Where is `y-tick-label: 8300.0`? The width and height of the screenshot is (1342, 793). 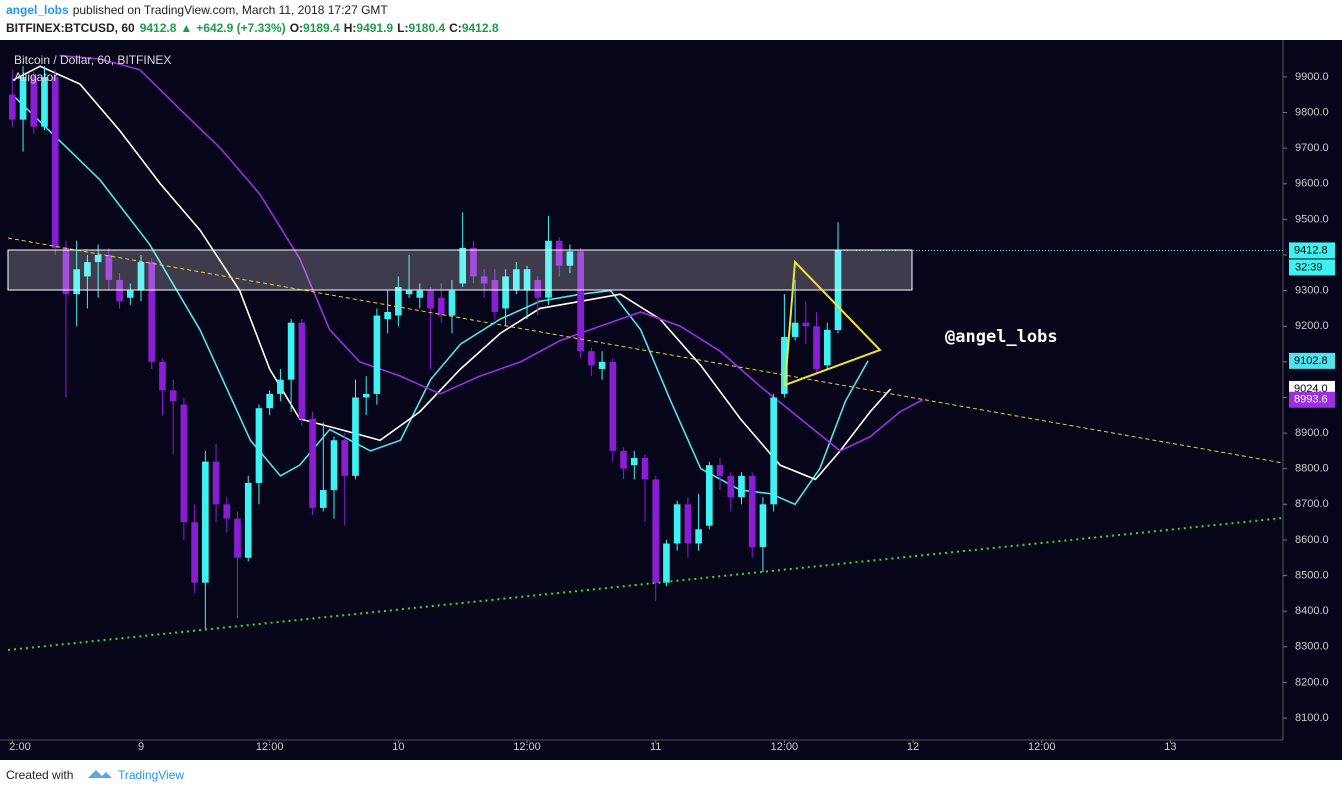
y-tick-label: 8300.0 is located at coordinates (1312, 647).